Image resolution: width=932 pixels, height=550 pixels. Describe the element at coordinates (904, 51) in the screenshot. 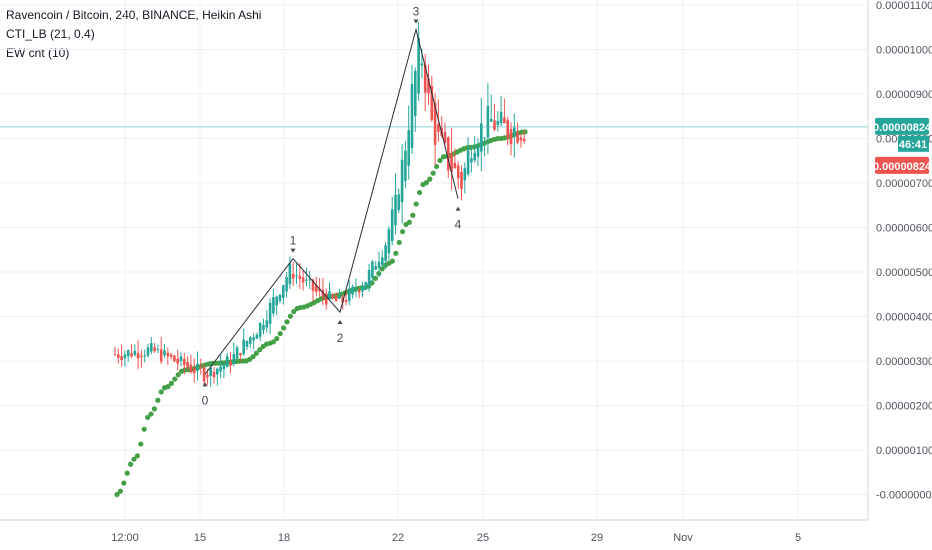

I see `y-tick-label: 0.00001000` at that location.